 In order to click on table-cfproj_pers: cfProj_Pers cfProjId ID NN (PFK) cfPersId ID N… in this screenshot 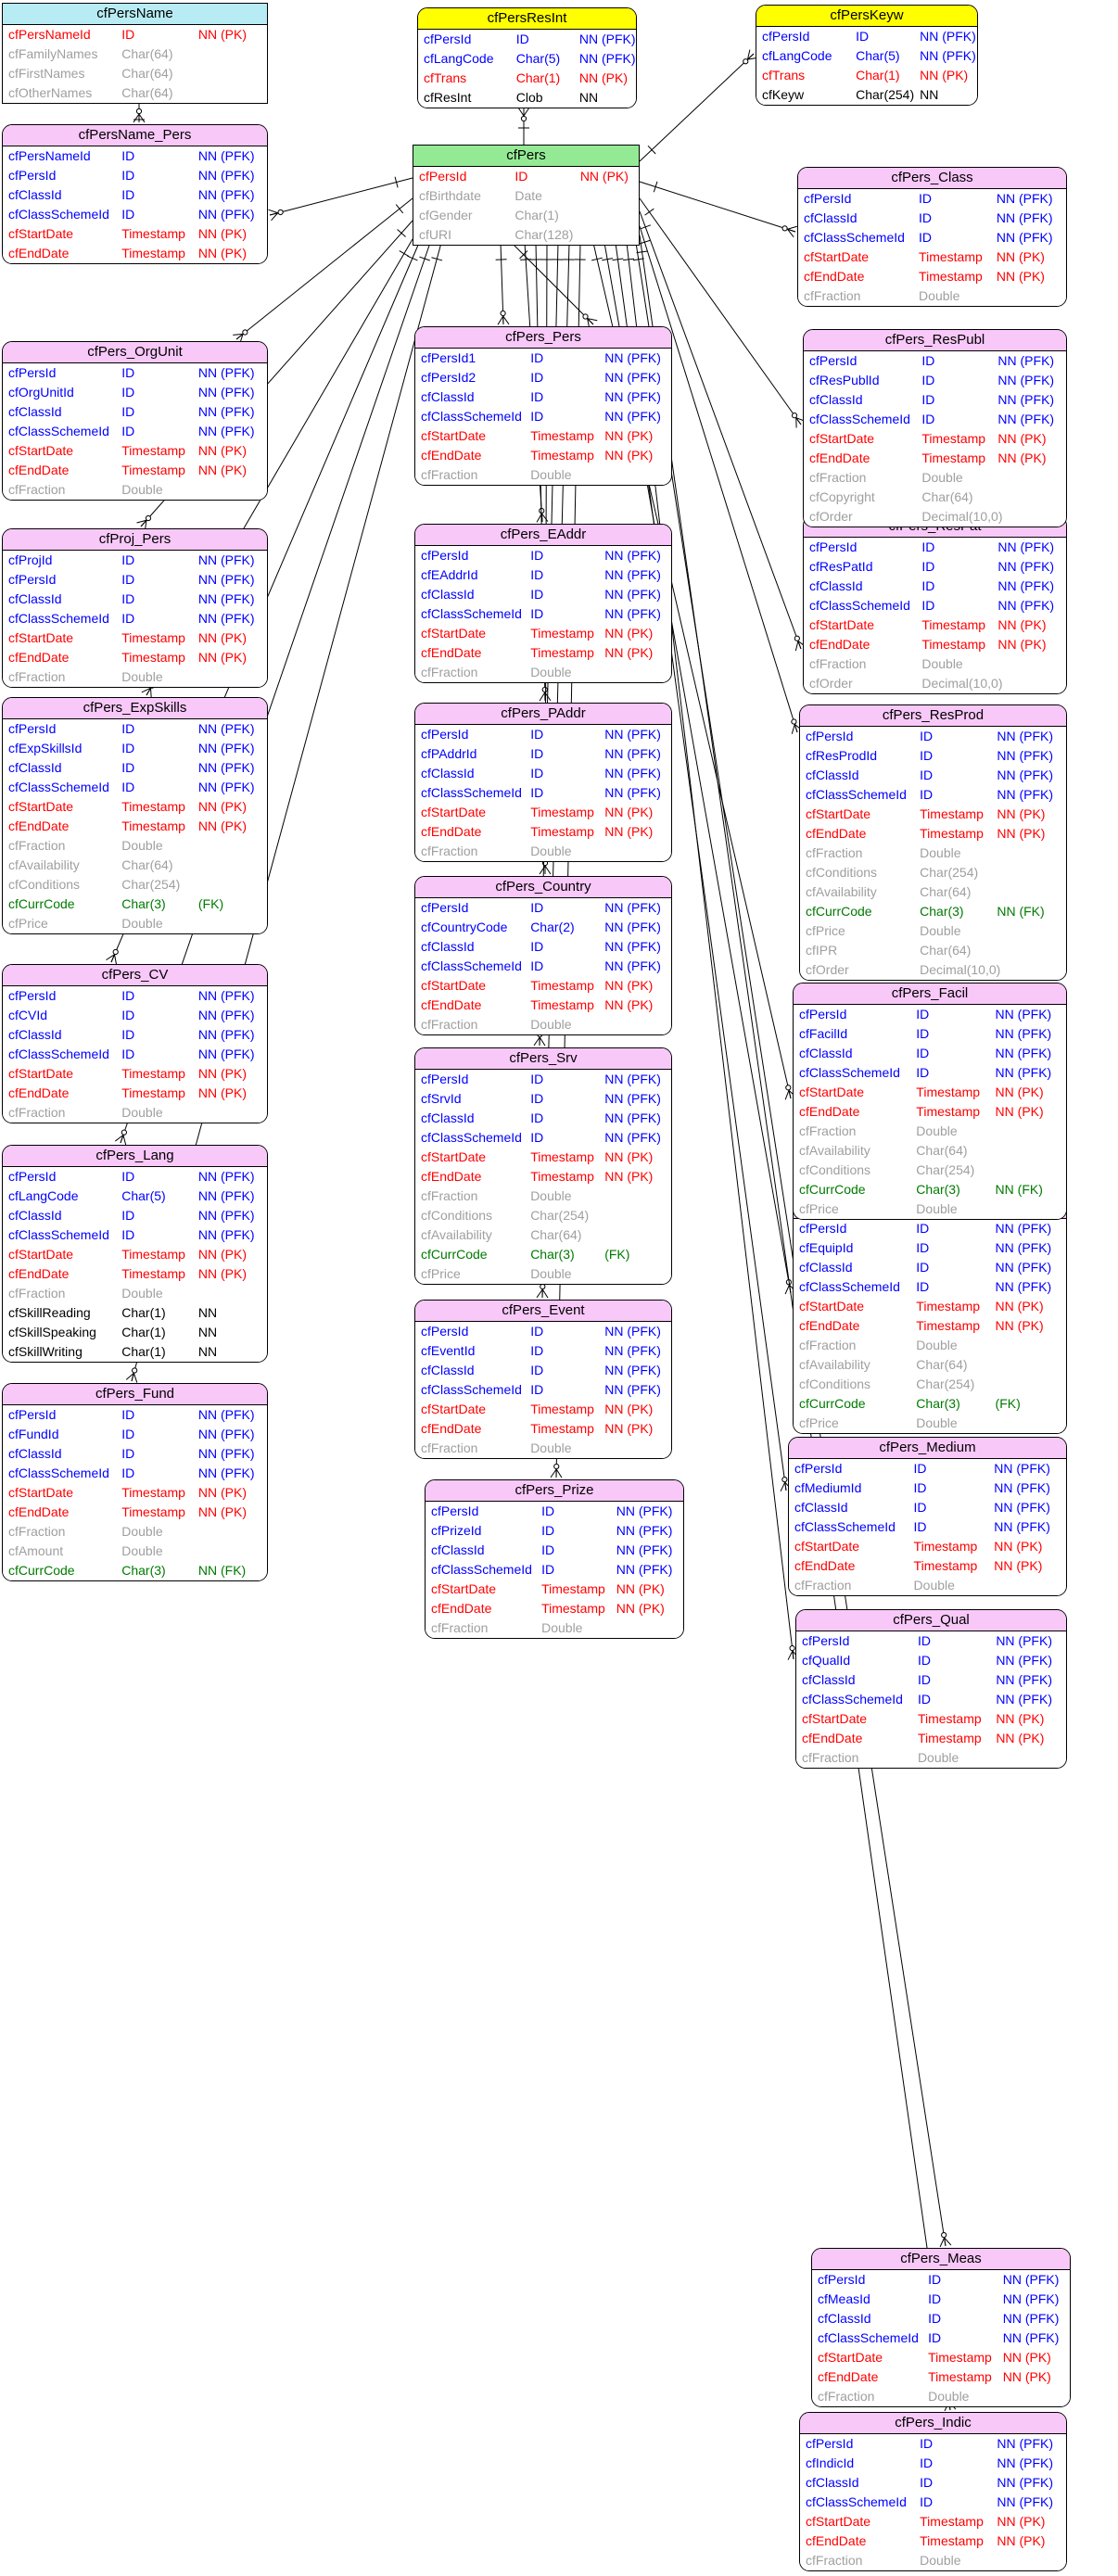, I will do `click(135, 608)`.